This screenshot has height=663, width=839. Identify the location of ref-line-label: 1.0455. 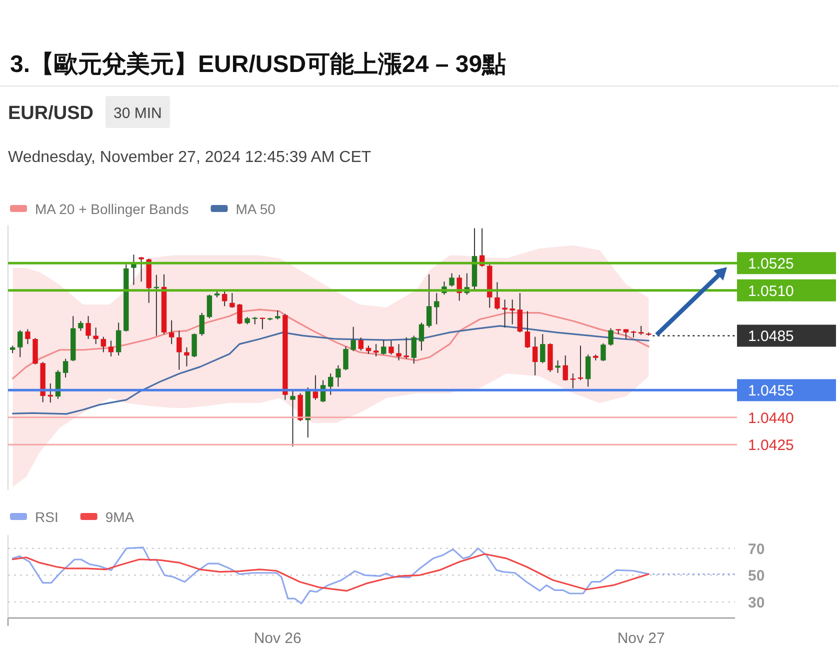
(771, 391).